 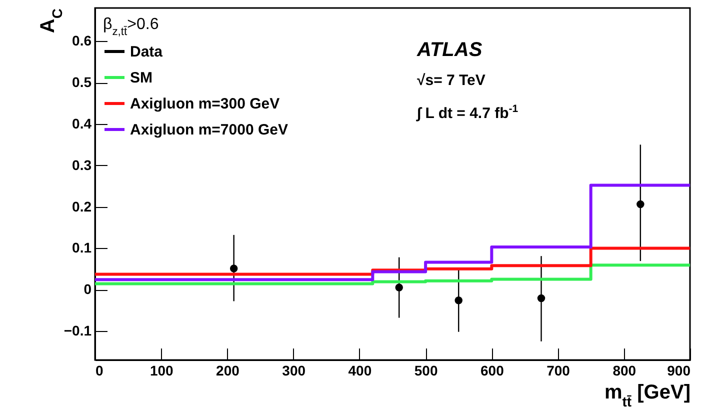 What do you see at coordinates (360, 370) in the screenshot?
I see `x-tick-label: 400` at bounding box center [360, 370].